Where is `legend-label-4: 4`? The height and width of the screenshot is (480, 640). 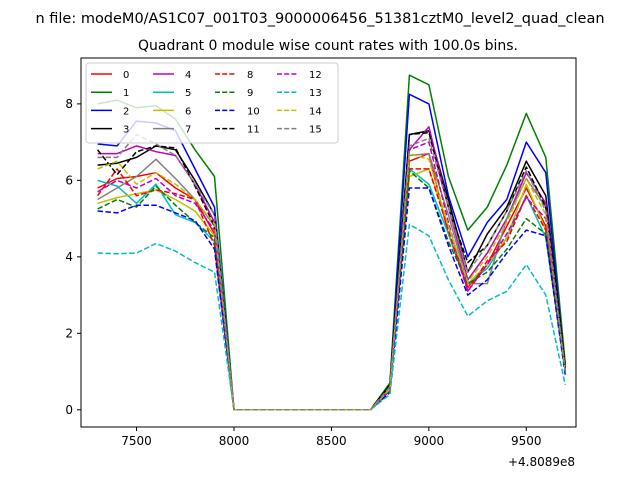 legend-label-4: 4 is located at coordinates (188, 75).